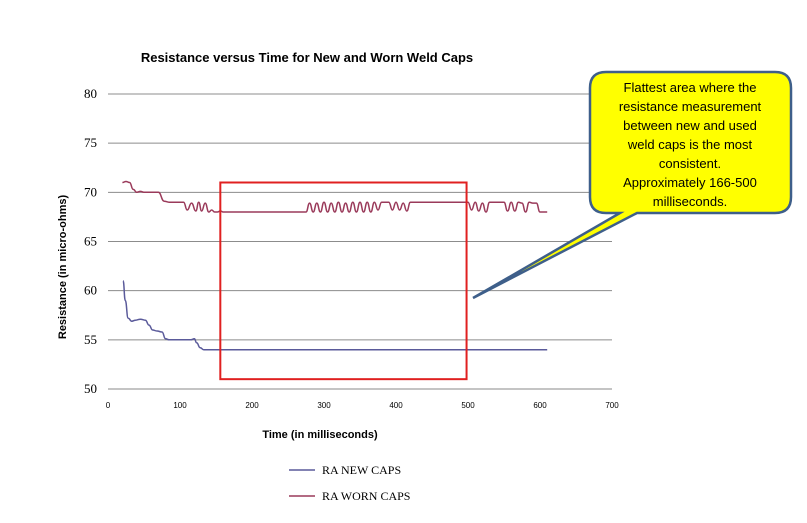  I want to click on x-tick-label: 400, so click(396, 405).